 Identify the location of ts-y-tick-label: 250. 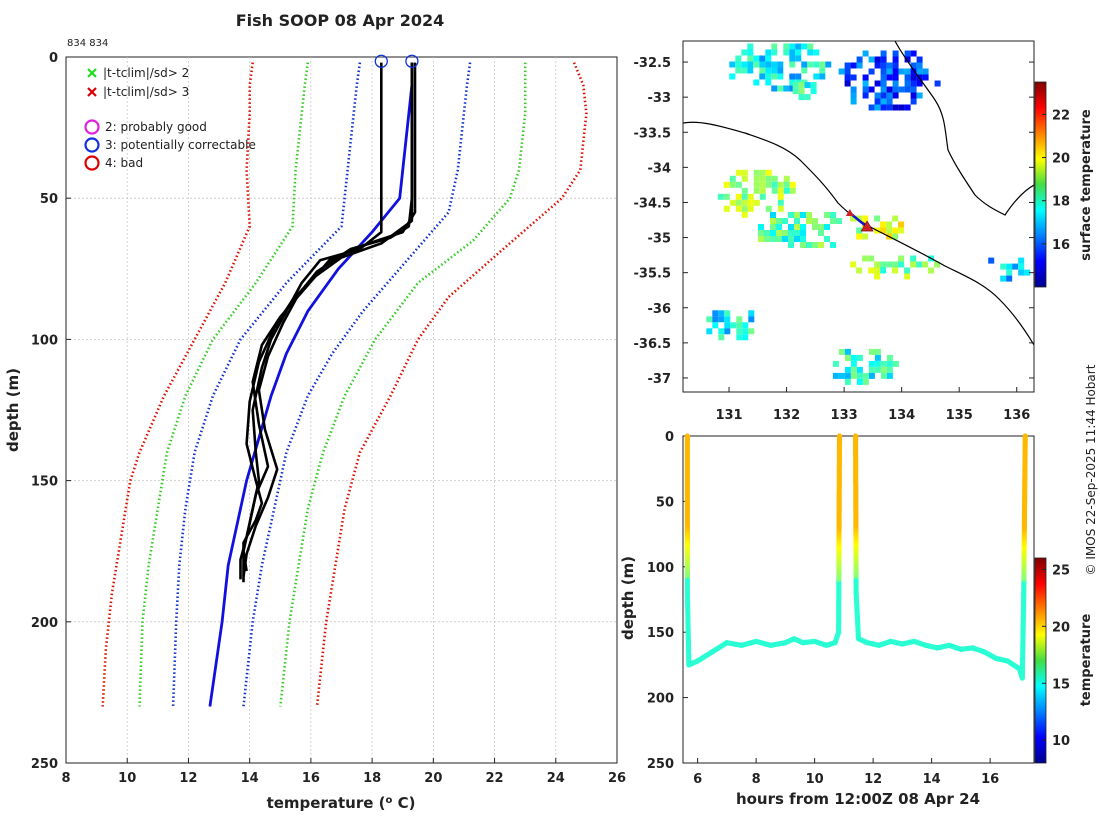
(660, 764).